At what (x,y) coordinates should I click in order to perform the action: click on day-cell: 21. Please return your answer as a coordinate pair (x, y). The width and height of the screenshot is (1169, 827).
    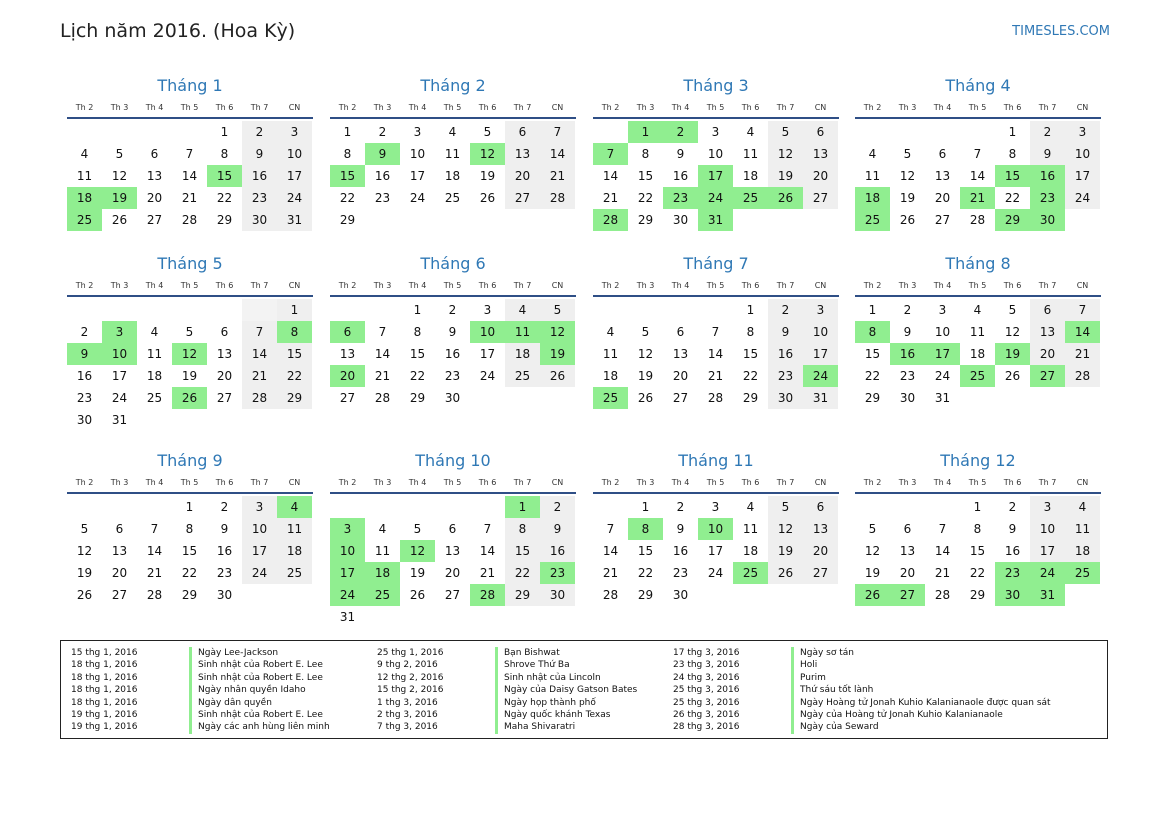
    Looking at the image, I should click on (189, 198).